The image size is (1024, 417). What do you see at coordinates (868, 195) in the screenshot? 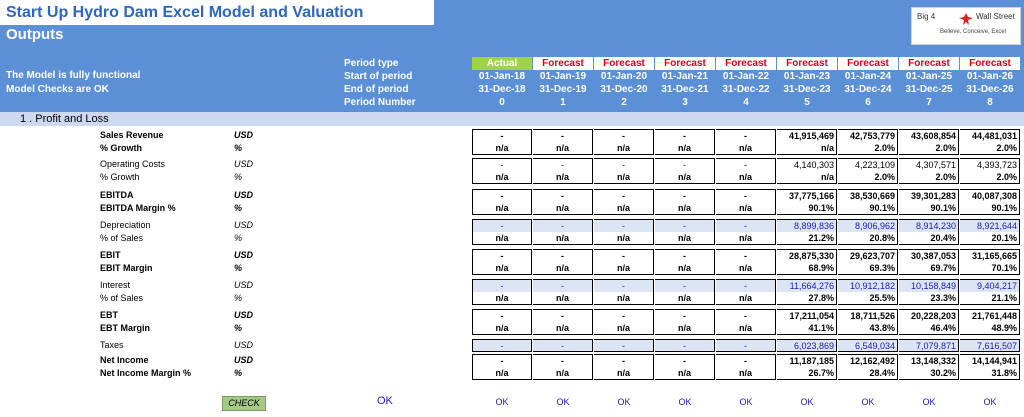
I see `table-cell: 38,530,669` at bounding box center [868, 195].